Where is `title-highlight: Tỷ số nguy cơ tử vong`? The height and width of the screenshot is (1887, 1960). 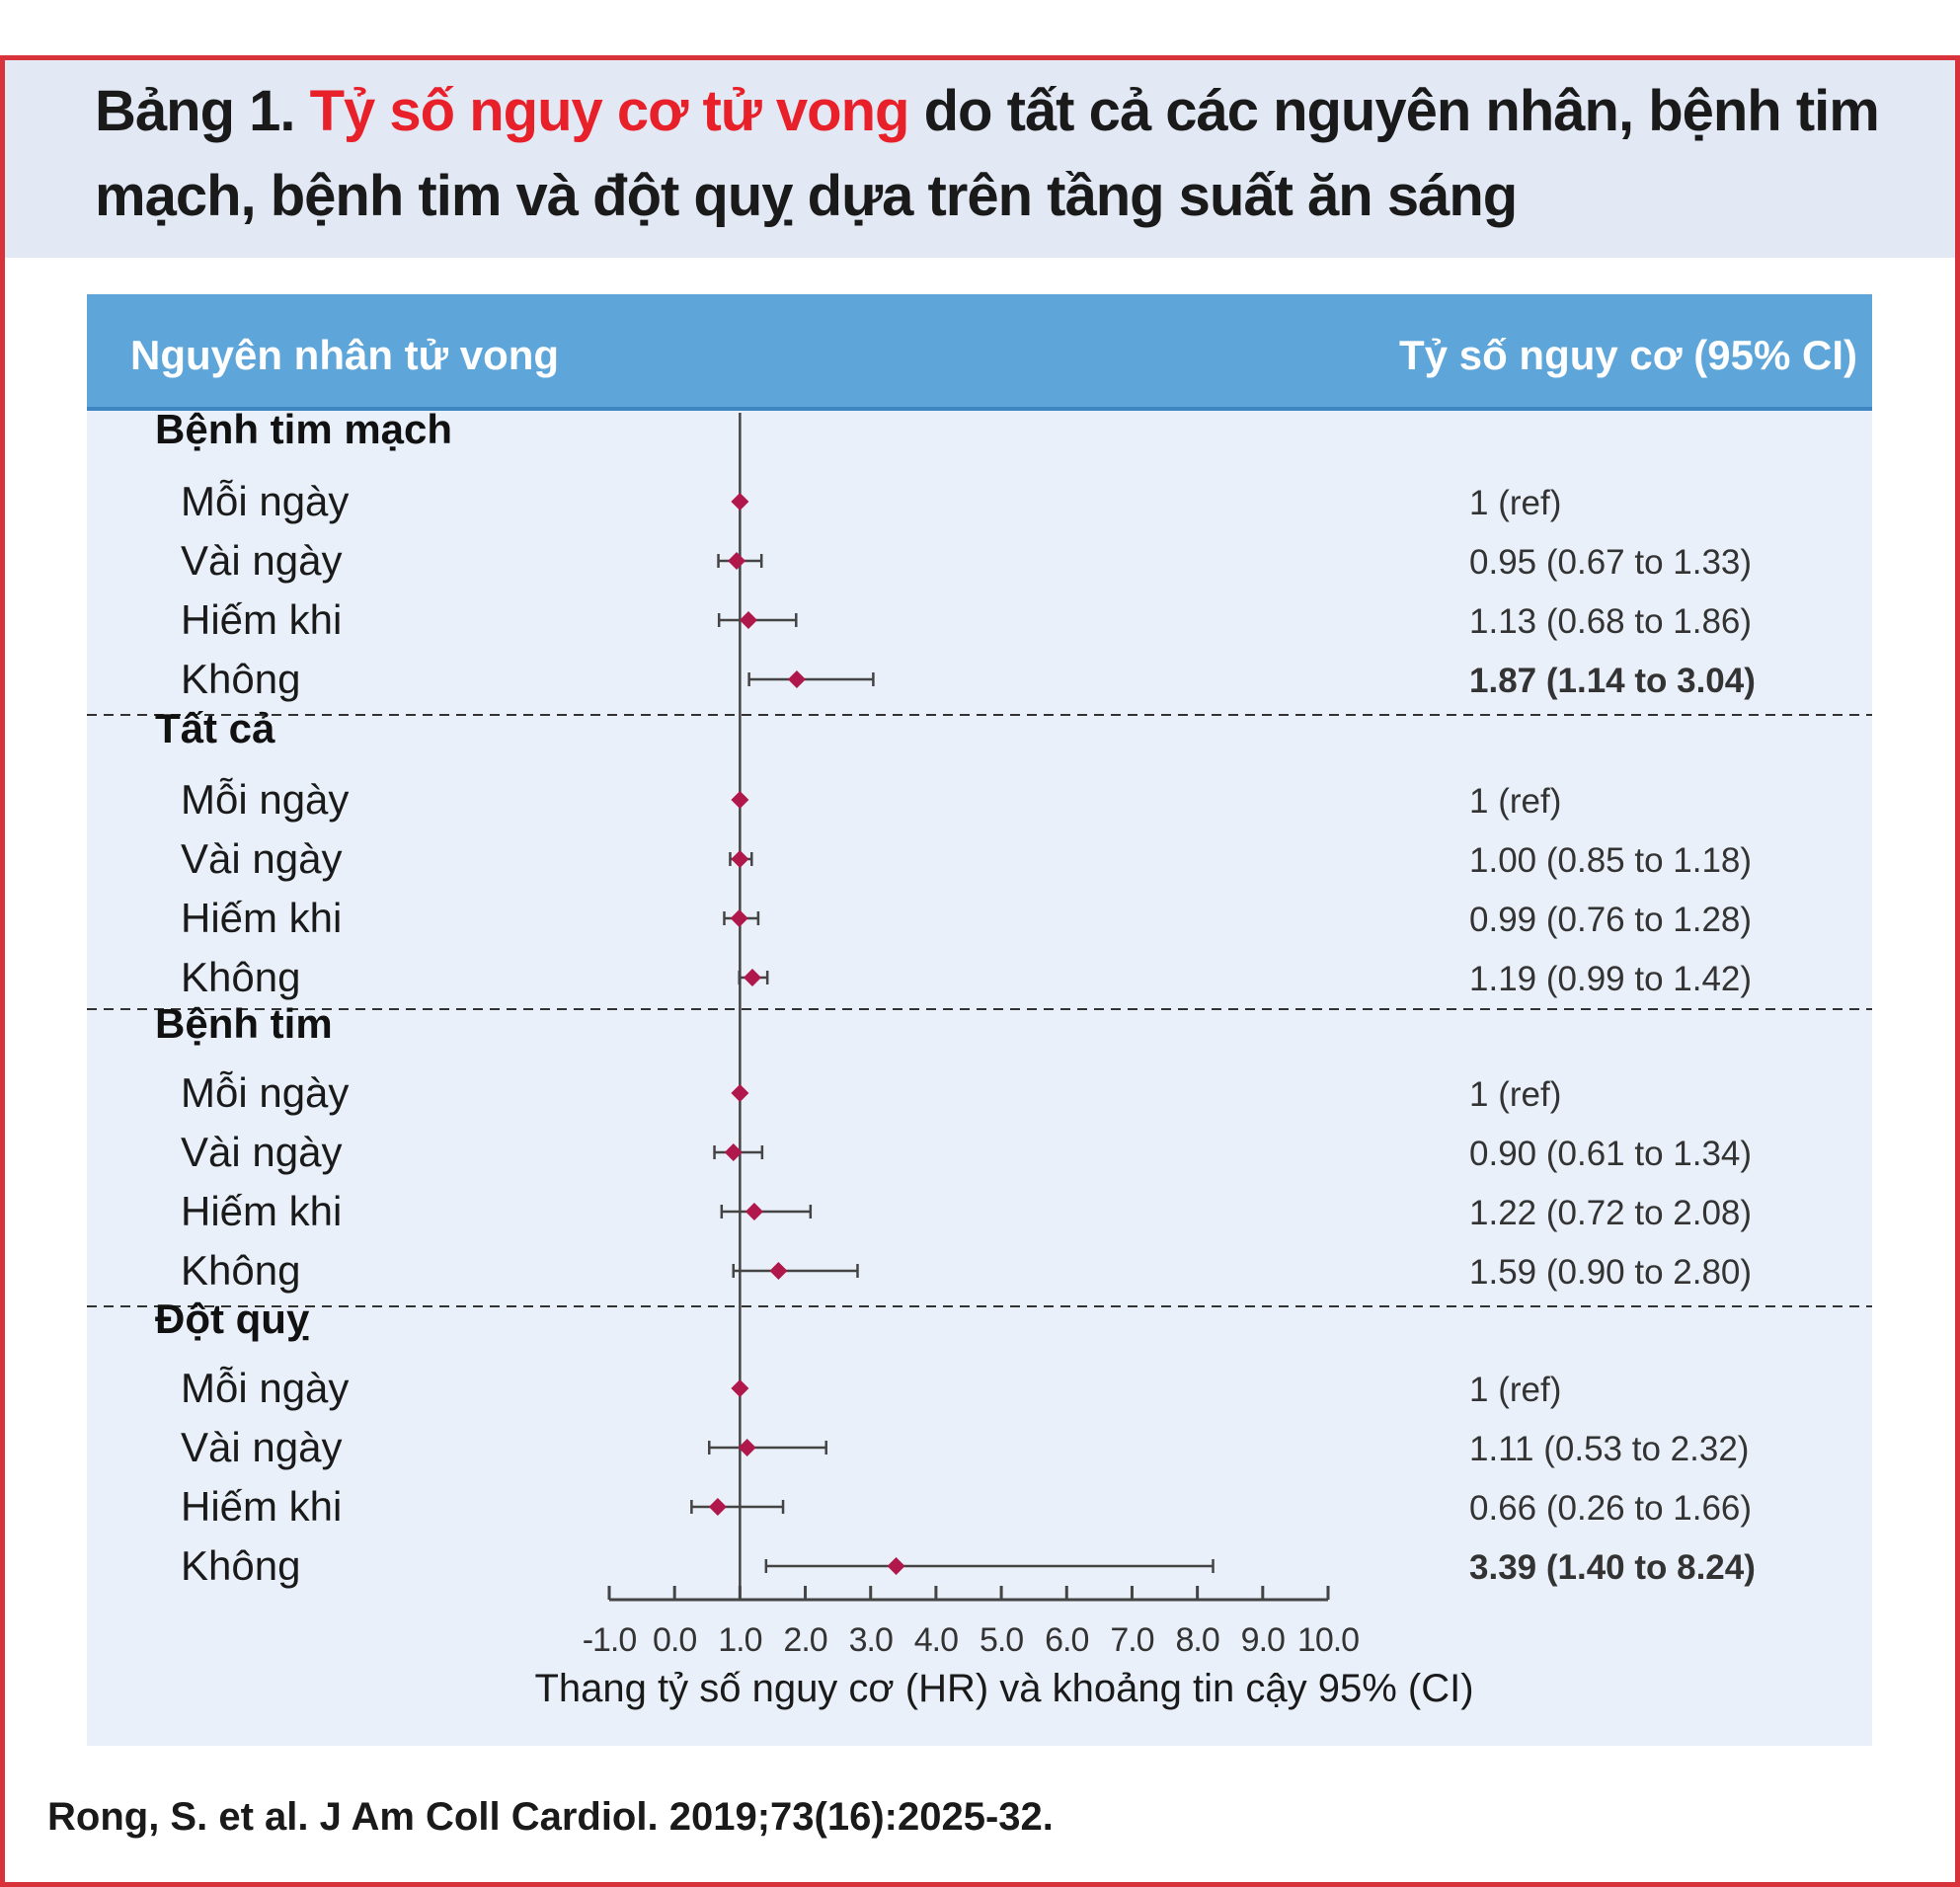 title-highlight: Tỷ số nguy cơ tử vong is located at coordinates (610, 111).